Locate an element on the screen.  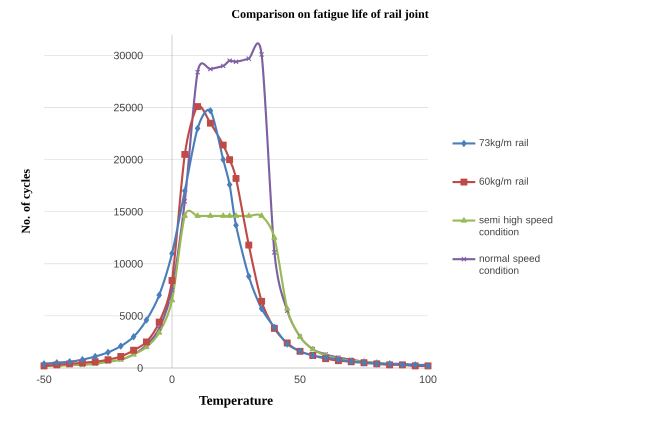
x-tick-label: 100 is located at coordinates (428, 380).